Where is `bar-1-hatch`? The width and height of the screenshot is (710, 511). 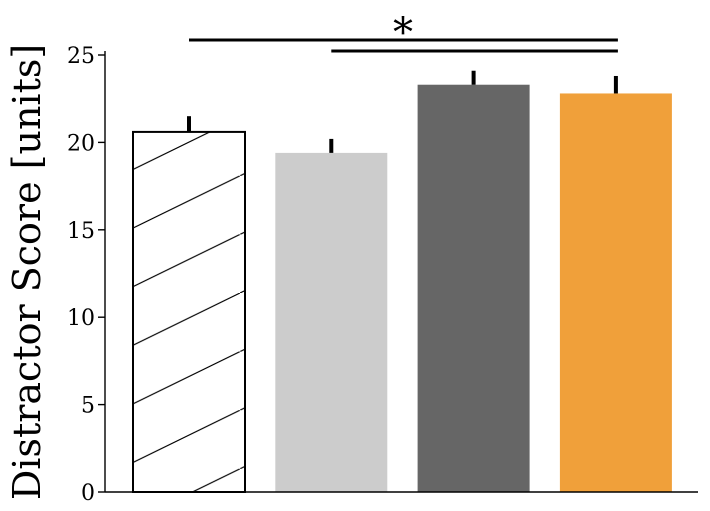
bar-1-hatch is located at coordinates (189, 312).